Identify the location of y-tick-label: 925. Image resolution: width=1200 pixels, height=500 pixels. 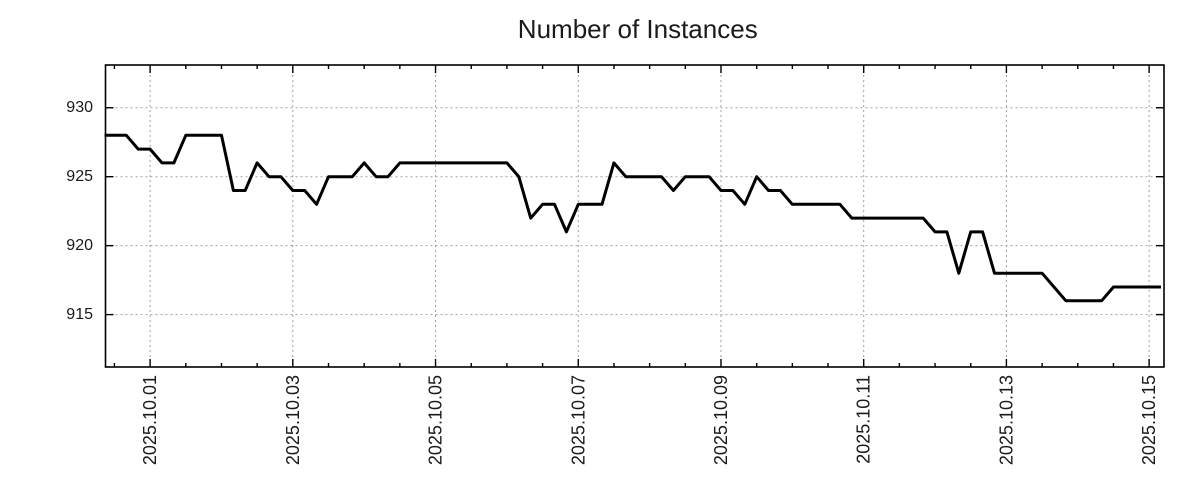
(79, 176).